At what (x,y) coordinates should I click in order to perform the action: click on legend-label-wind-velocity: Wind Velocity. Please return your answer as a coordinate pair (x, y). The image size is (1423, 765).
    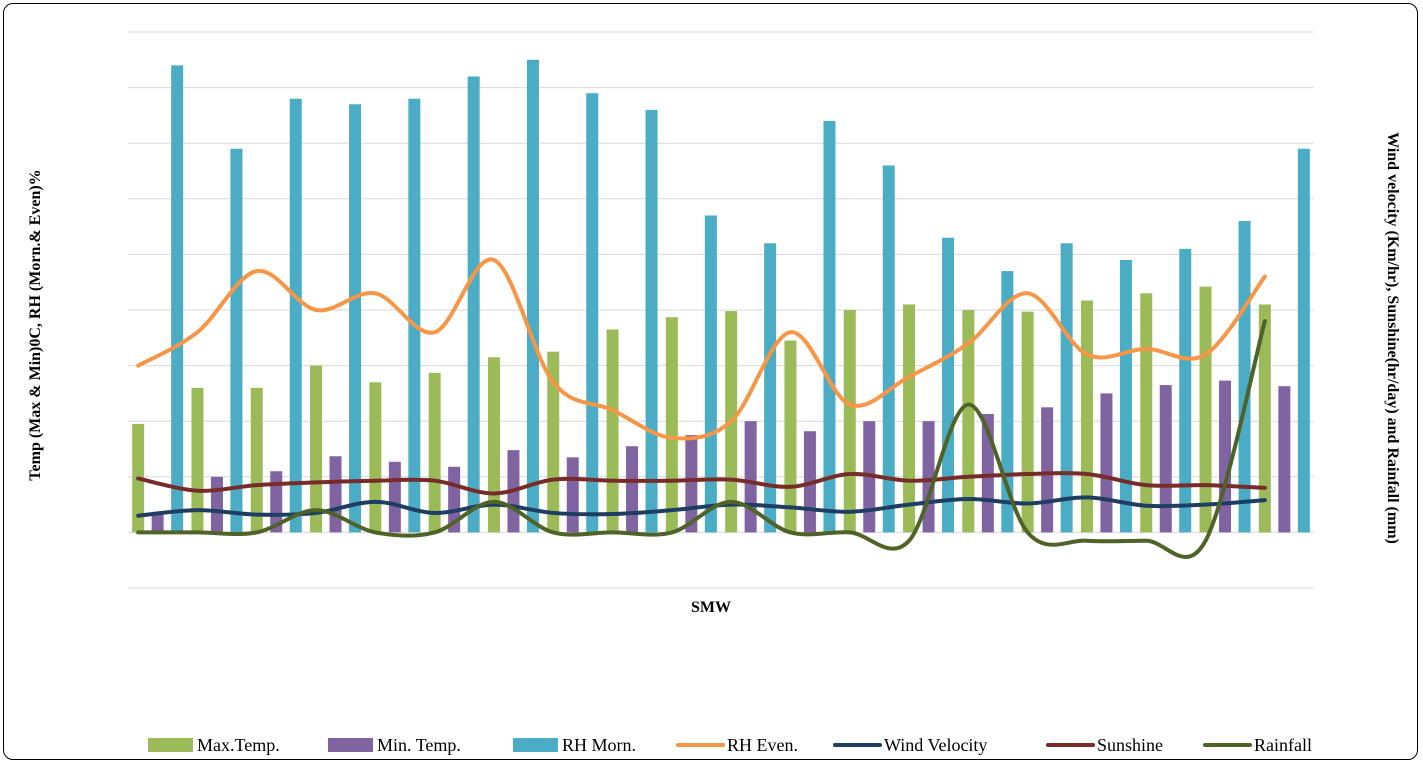
    Looking at the image, I should click on (935, 745).